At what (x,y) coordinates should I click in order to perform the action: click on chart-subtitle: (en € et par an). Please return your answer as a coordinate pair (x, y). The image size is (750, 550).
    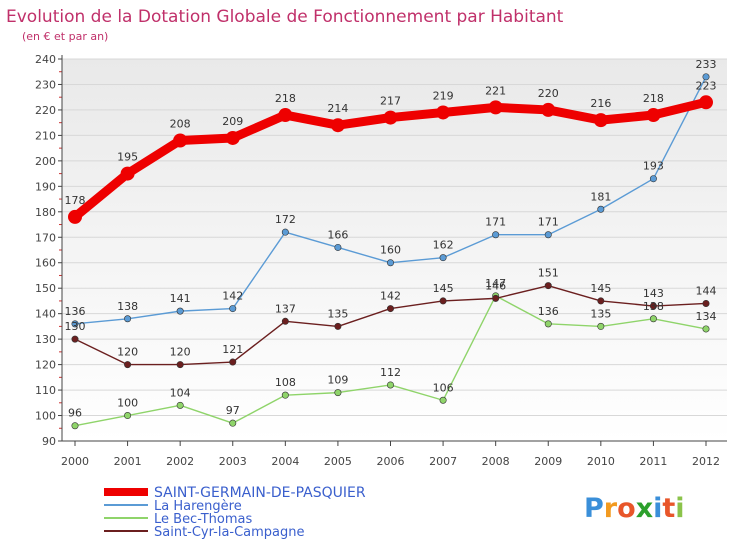
    Looking at the image, I should click on (65, 36).